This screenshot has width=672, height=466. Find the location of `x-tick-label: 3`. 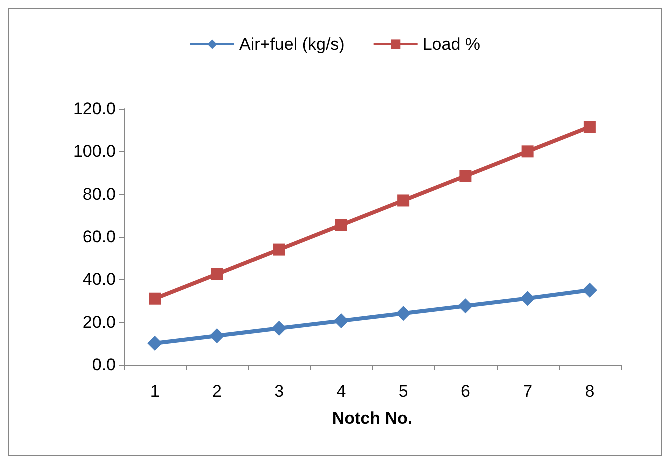

x-tick-label: 3 is located at coordinates (279, 391).